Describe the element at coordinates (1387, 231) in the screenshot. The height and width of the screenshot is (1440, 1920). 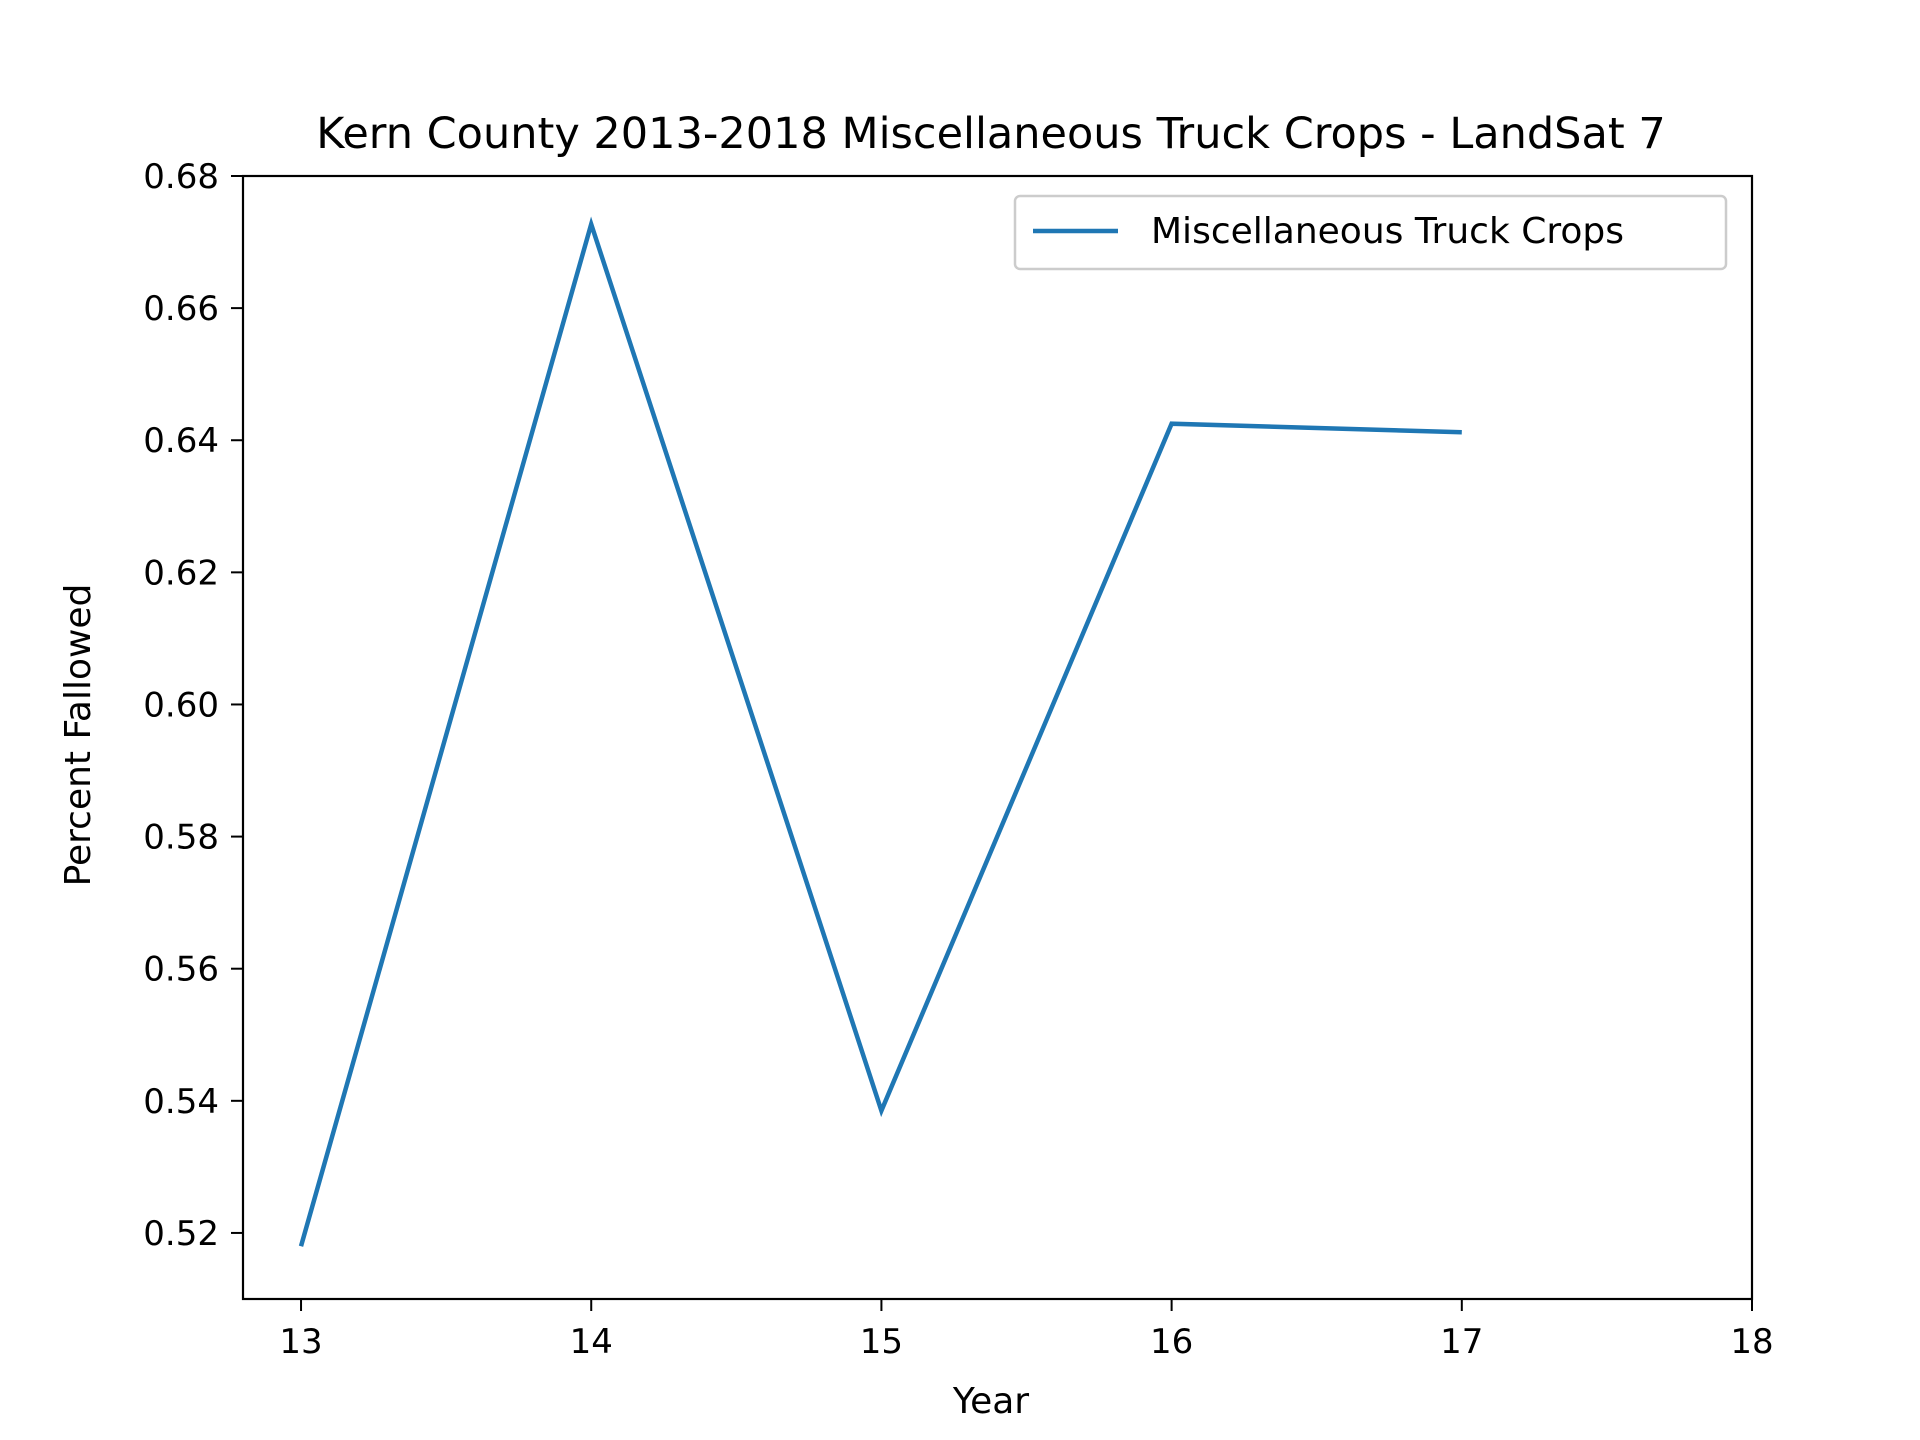
I see `legend-label: Miscellaneous Truck Crops` at that location.